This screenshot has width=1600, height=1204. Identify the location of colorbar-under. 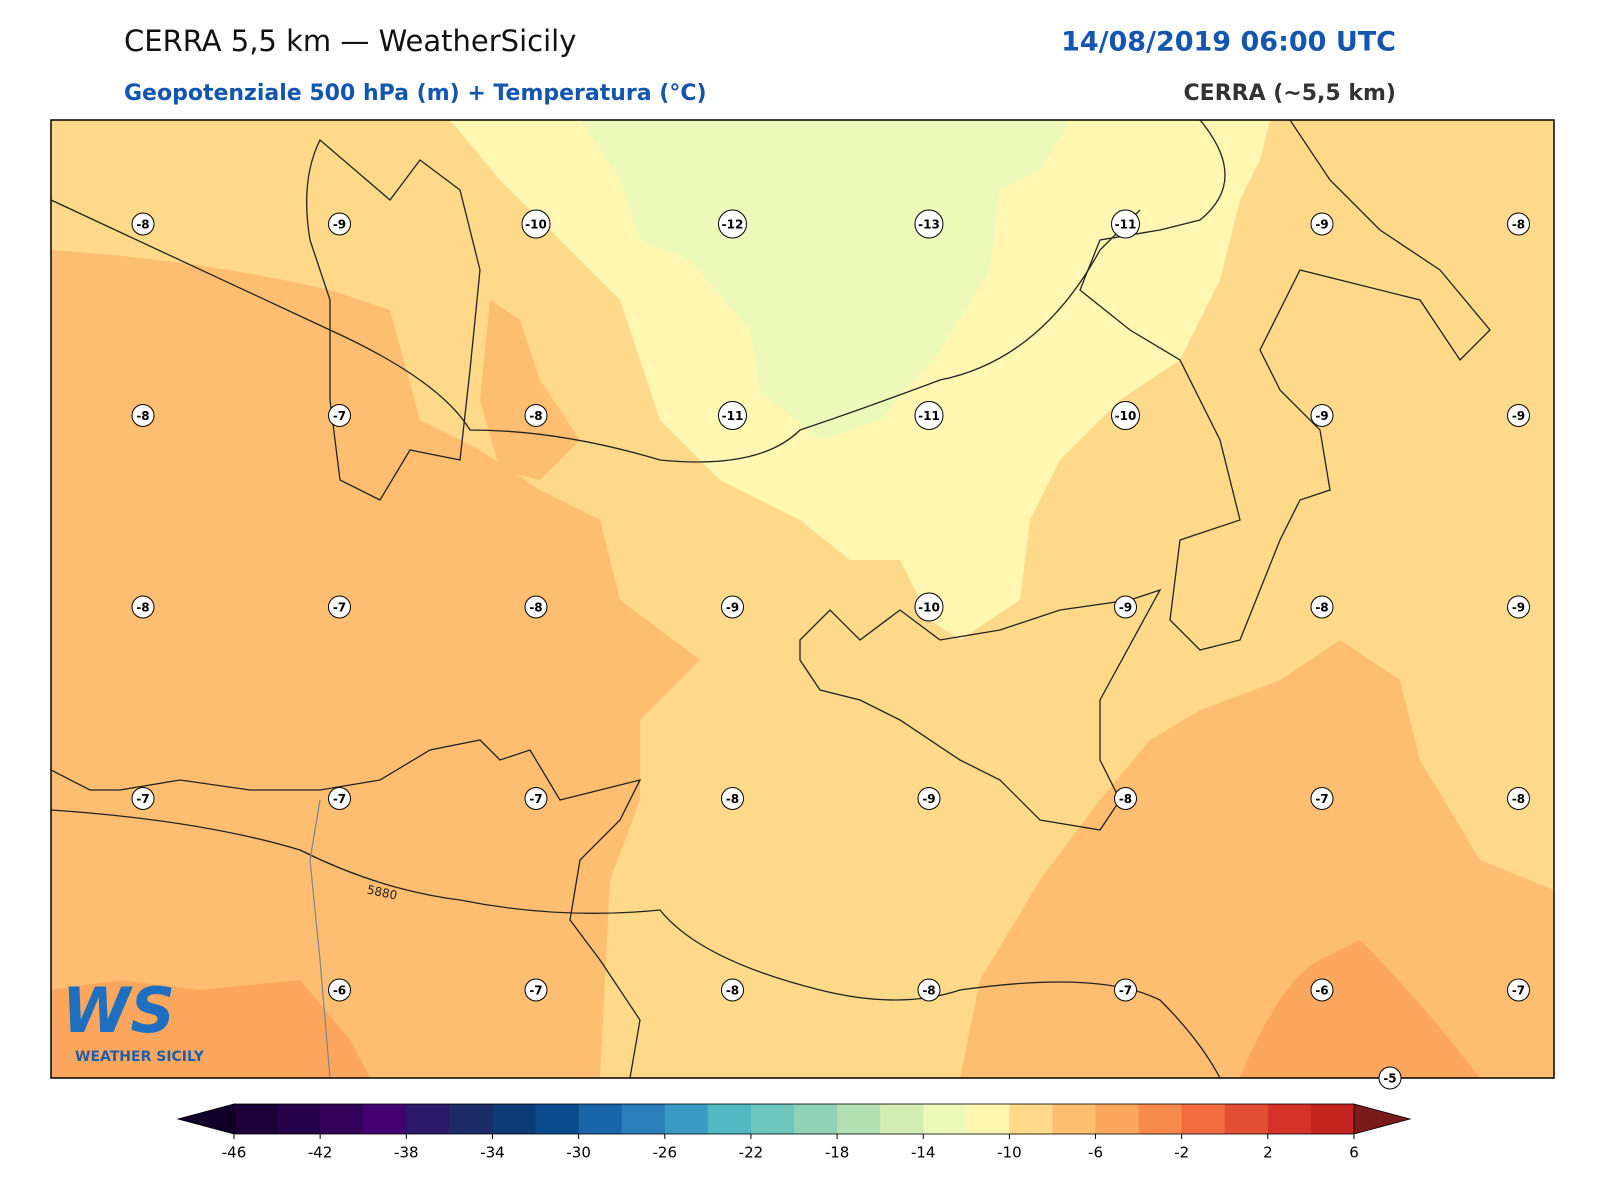
(205, 1119).